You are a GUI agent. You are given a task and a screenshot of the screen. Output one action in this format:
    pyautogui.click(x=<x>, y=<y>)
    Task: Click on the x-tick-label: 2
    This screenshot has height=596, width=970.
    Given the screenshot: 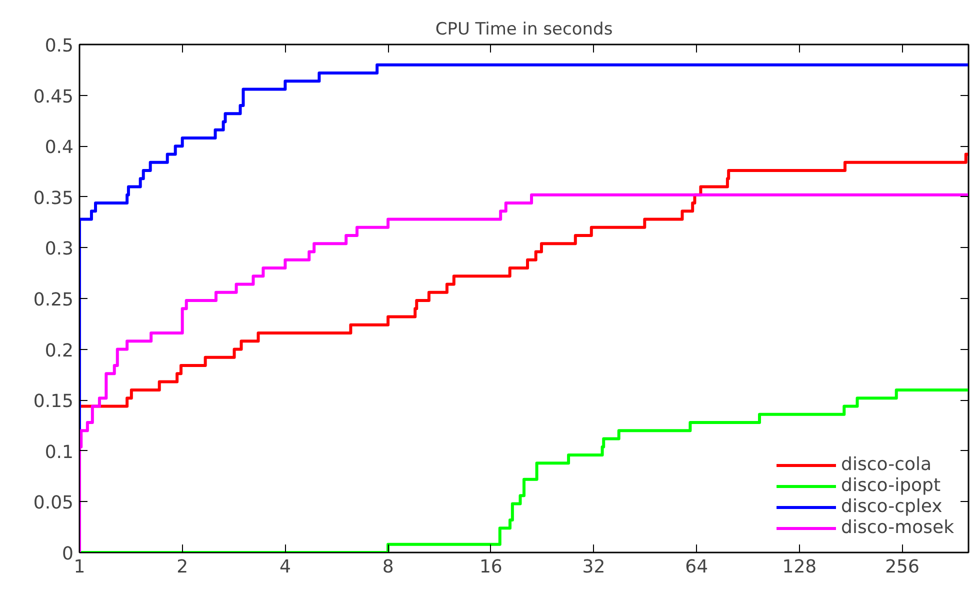 What is the action you would take?
    pyautogui.click(x=182, y=567)
    